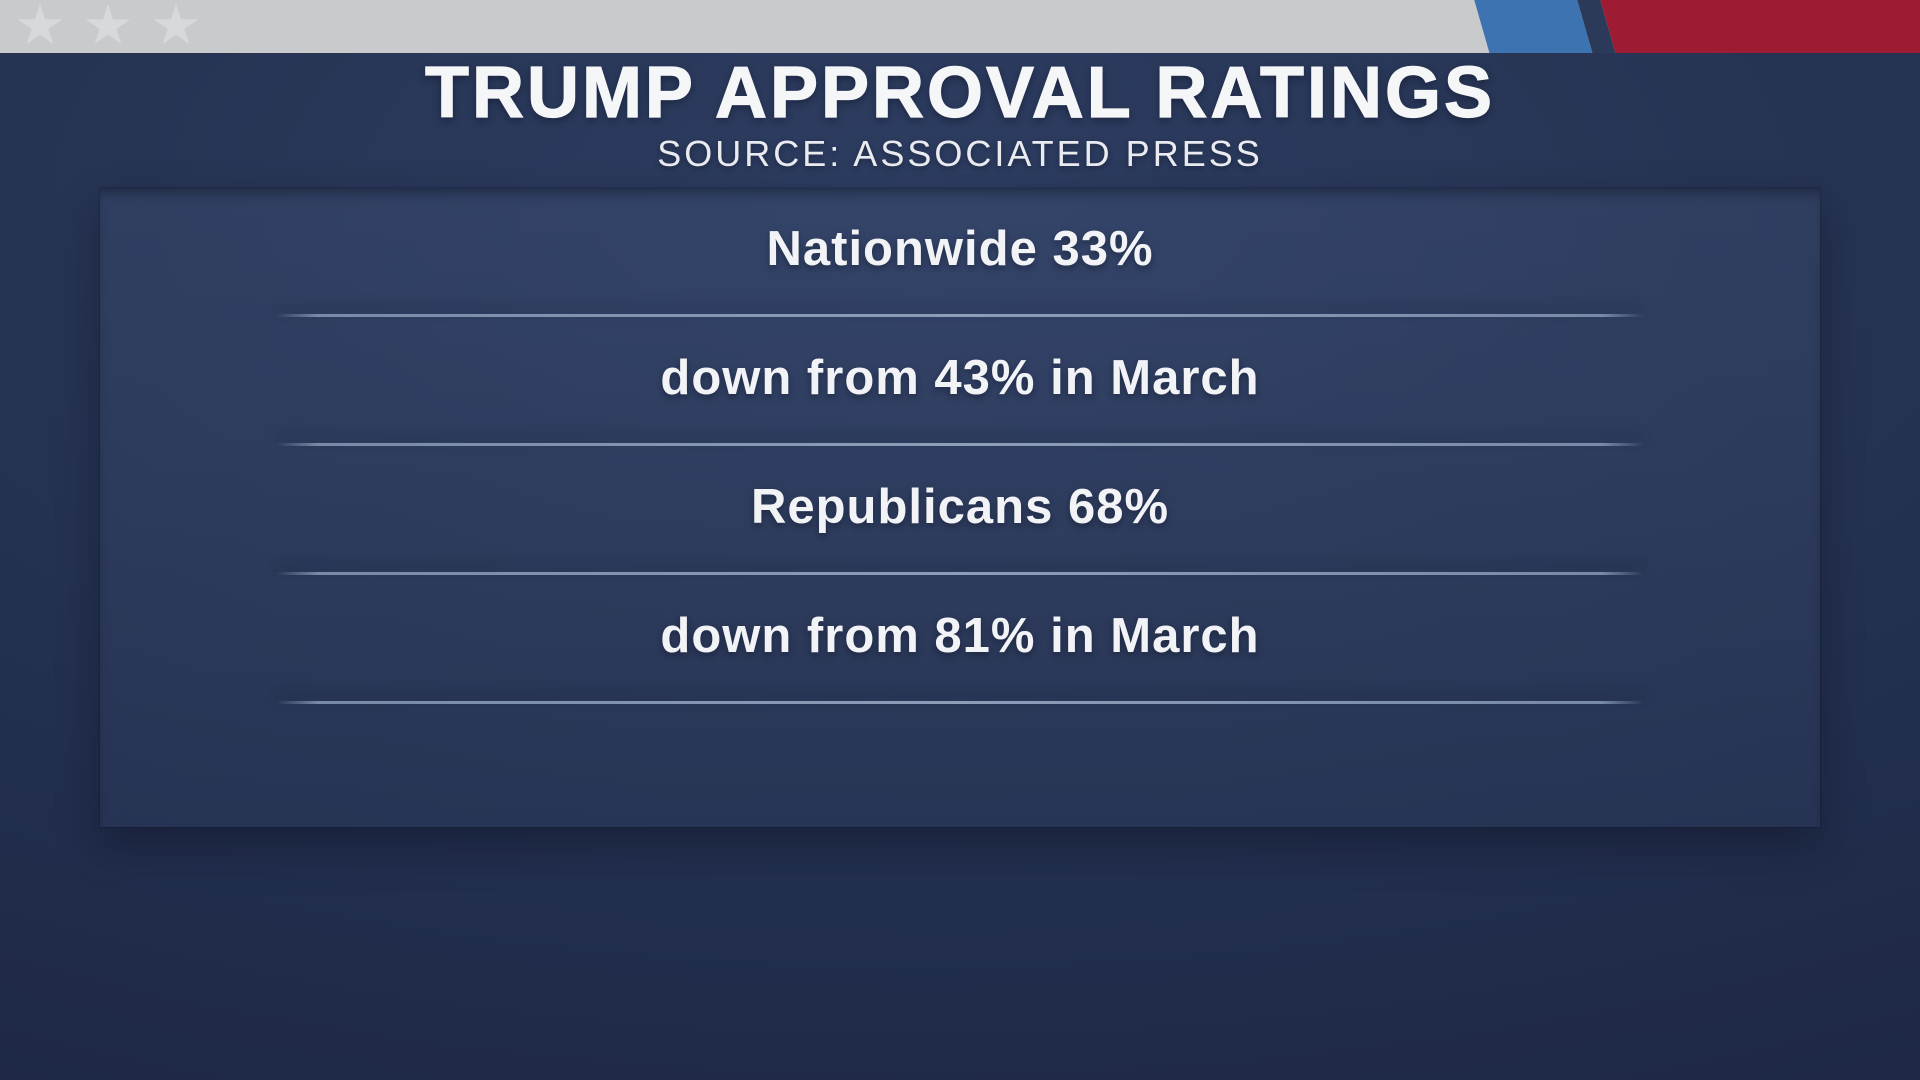 The image size is (1920, 1080). Describe the element at coordinates (960, 93) in the screenshot. I see `page-title: TRUMP APPROVAL RATINGS` at that location.